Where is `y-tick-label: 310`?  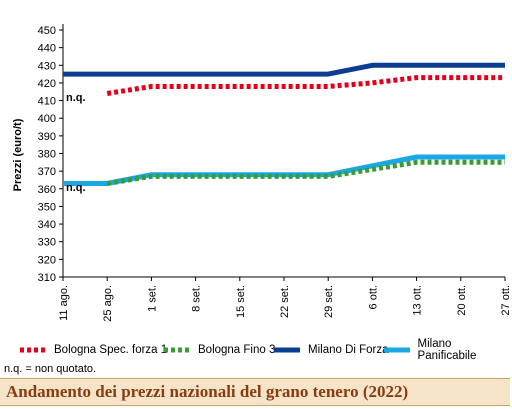 y-tick-label: 310 is located at coordinates (47, 278).